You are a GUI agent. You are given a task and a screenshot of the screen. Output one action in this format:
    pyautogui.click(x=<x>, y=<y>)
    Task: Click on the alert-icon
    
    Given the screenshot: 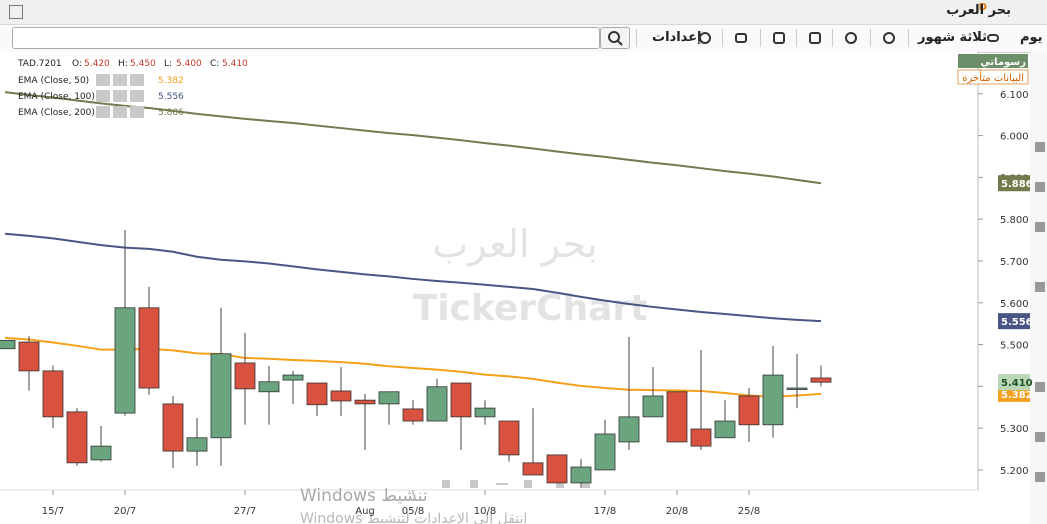 What is the action you would take?
    pyautogui.click(x=851, y=38)
    